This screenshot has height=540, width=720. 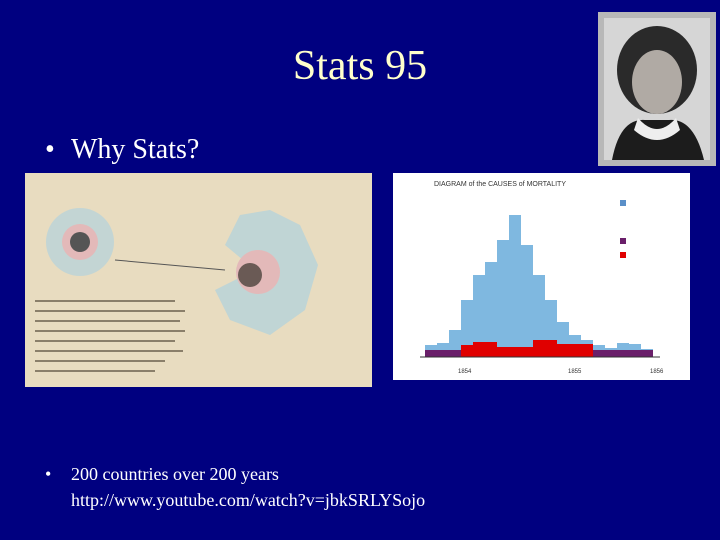 I want to click on deaths-wounds, so click(x=527, y=348).